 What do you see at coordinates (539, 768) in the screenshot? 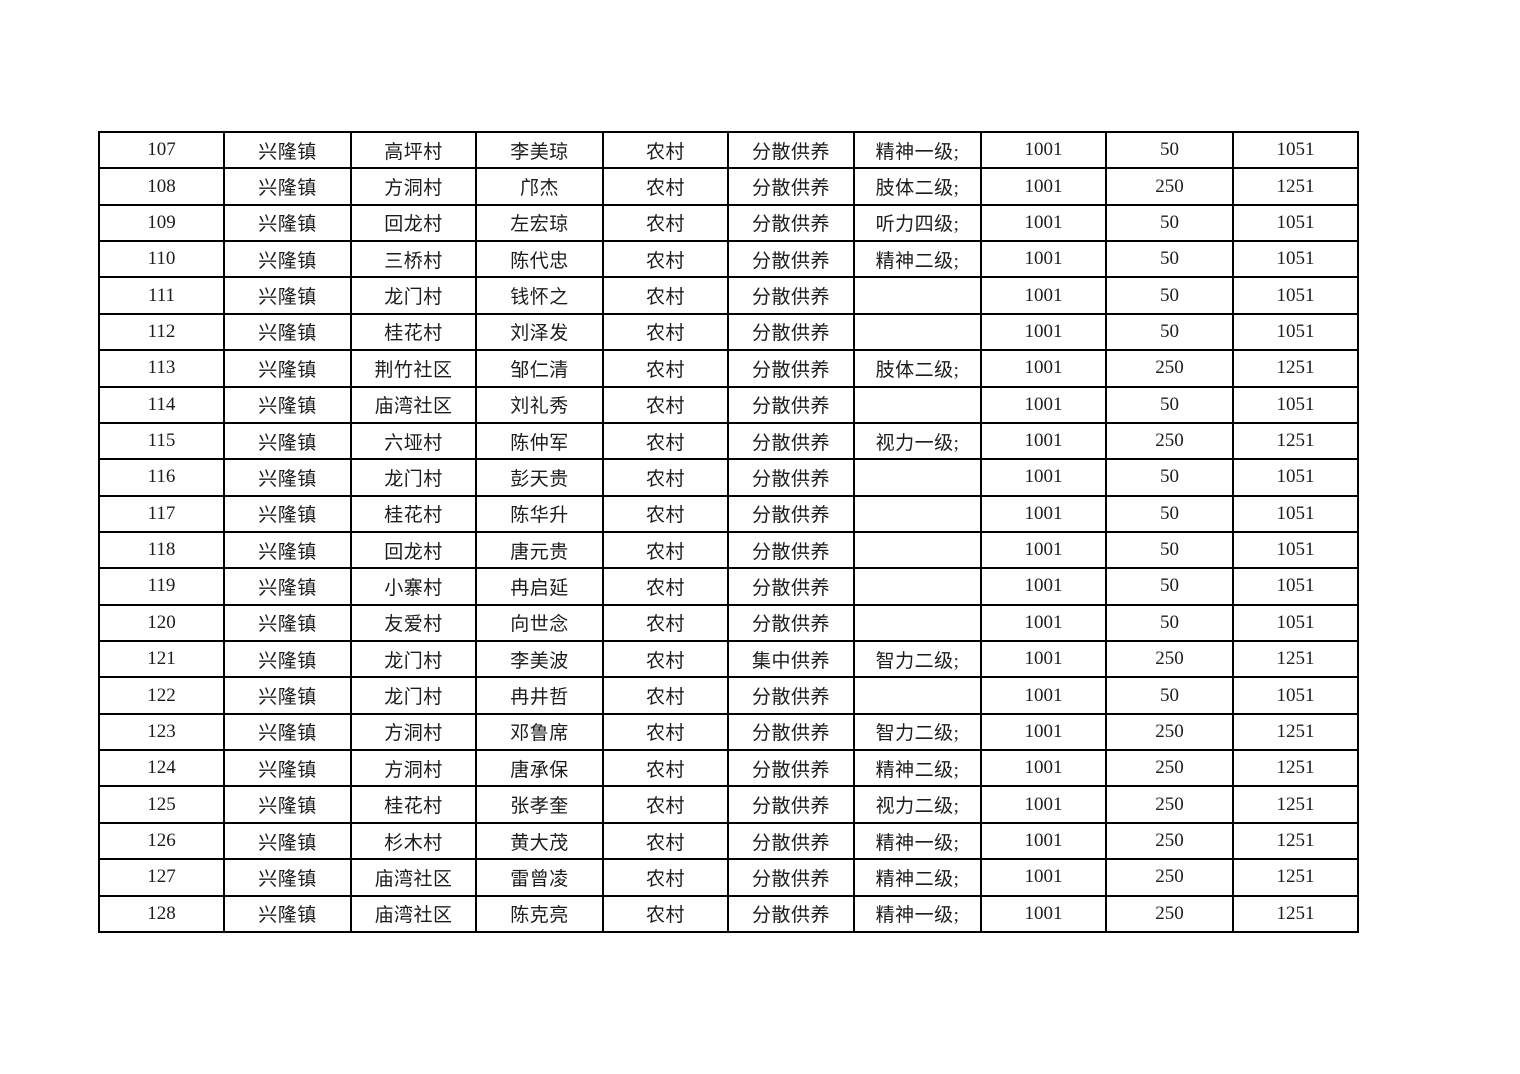
I see `cell-person-name: 唐承保` at bounding box center [539, 768].